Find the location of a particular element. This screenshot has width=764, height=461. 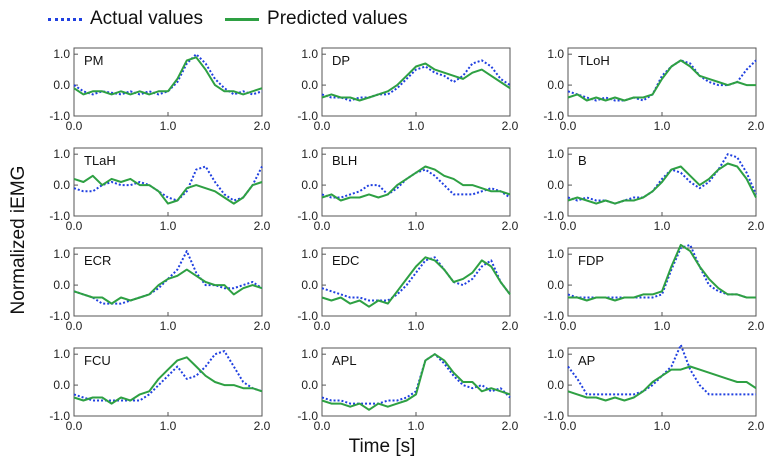

x-axis-title: Time [s] is located at coordinates (382, 446).